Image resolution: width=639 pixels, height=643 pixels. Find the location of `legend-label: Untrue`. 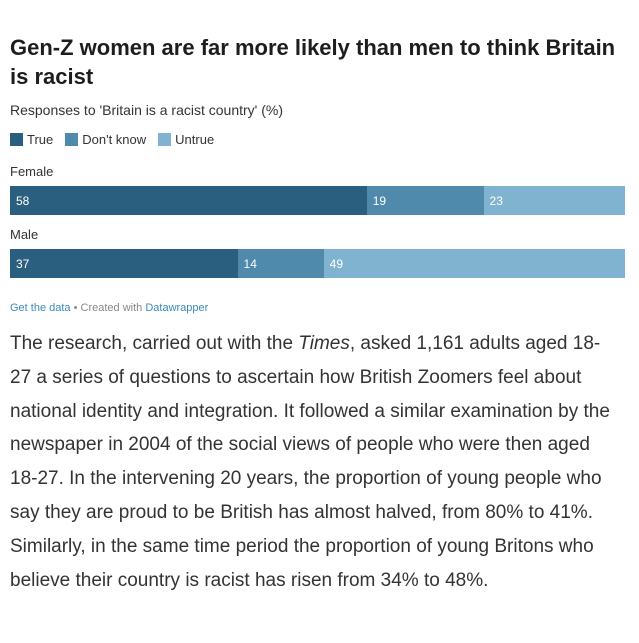

legend-label: Untrue is located at coordinates (195, 139).